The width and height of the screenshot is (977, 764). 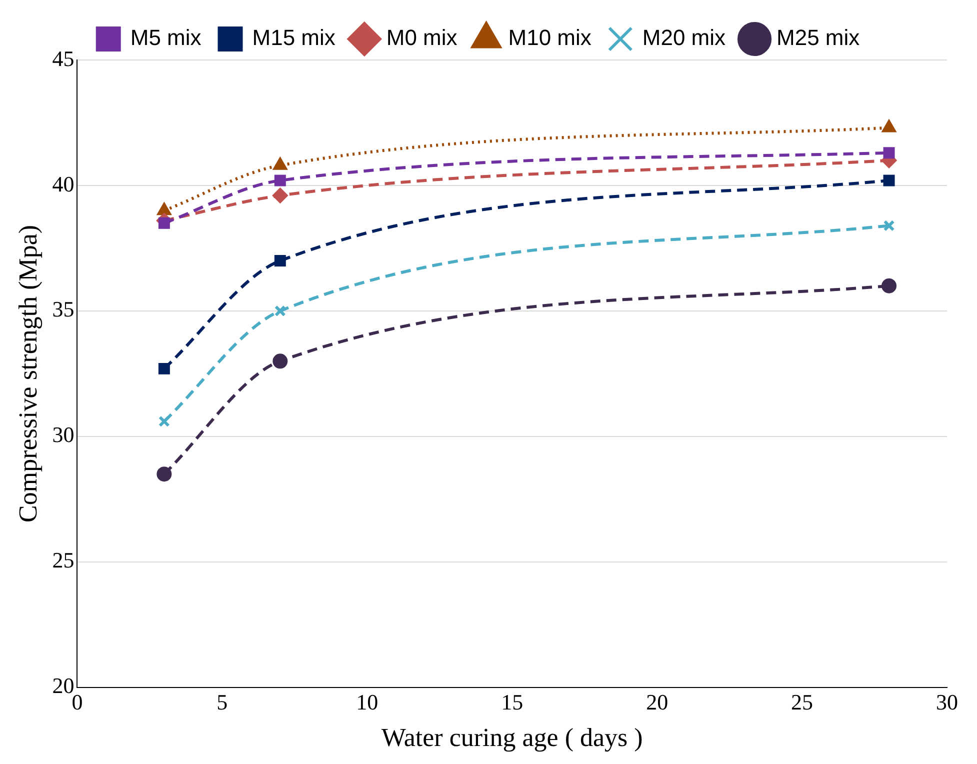 I want to click on legend-label: M5 mix, so click(x=166, y=37).